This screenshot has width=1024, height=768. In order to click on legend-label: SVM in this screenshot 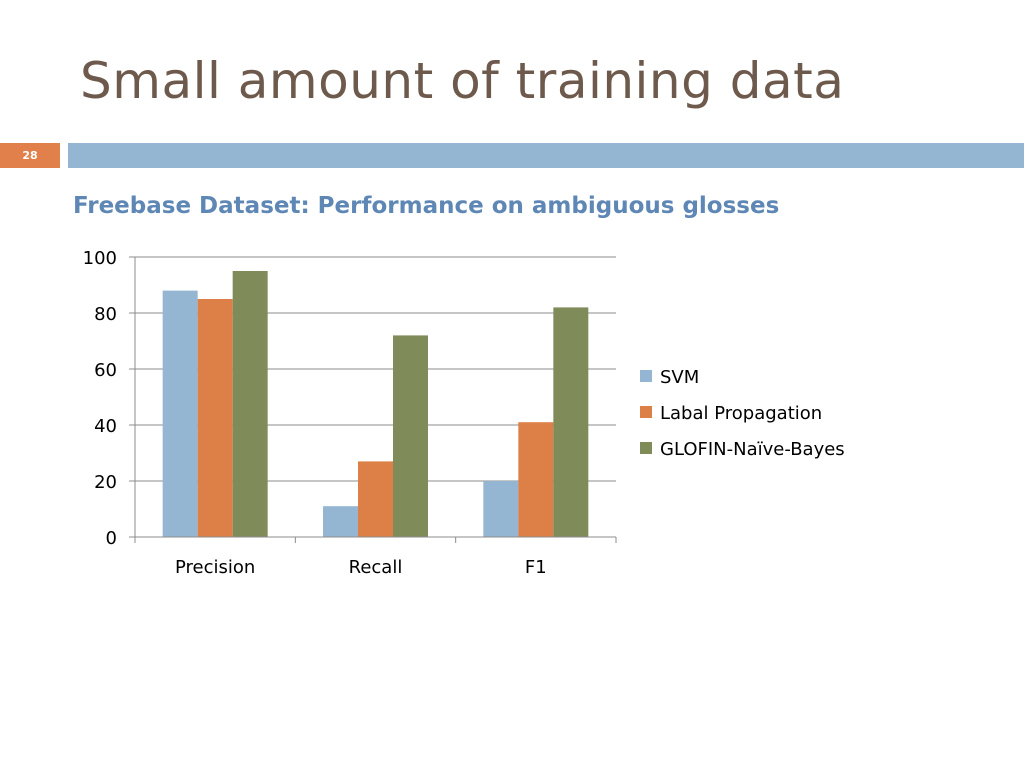, I will do `click(679, 377)`.